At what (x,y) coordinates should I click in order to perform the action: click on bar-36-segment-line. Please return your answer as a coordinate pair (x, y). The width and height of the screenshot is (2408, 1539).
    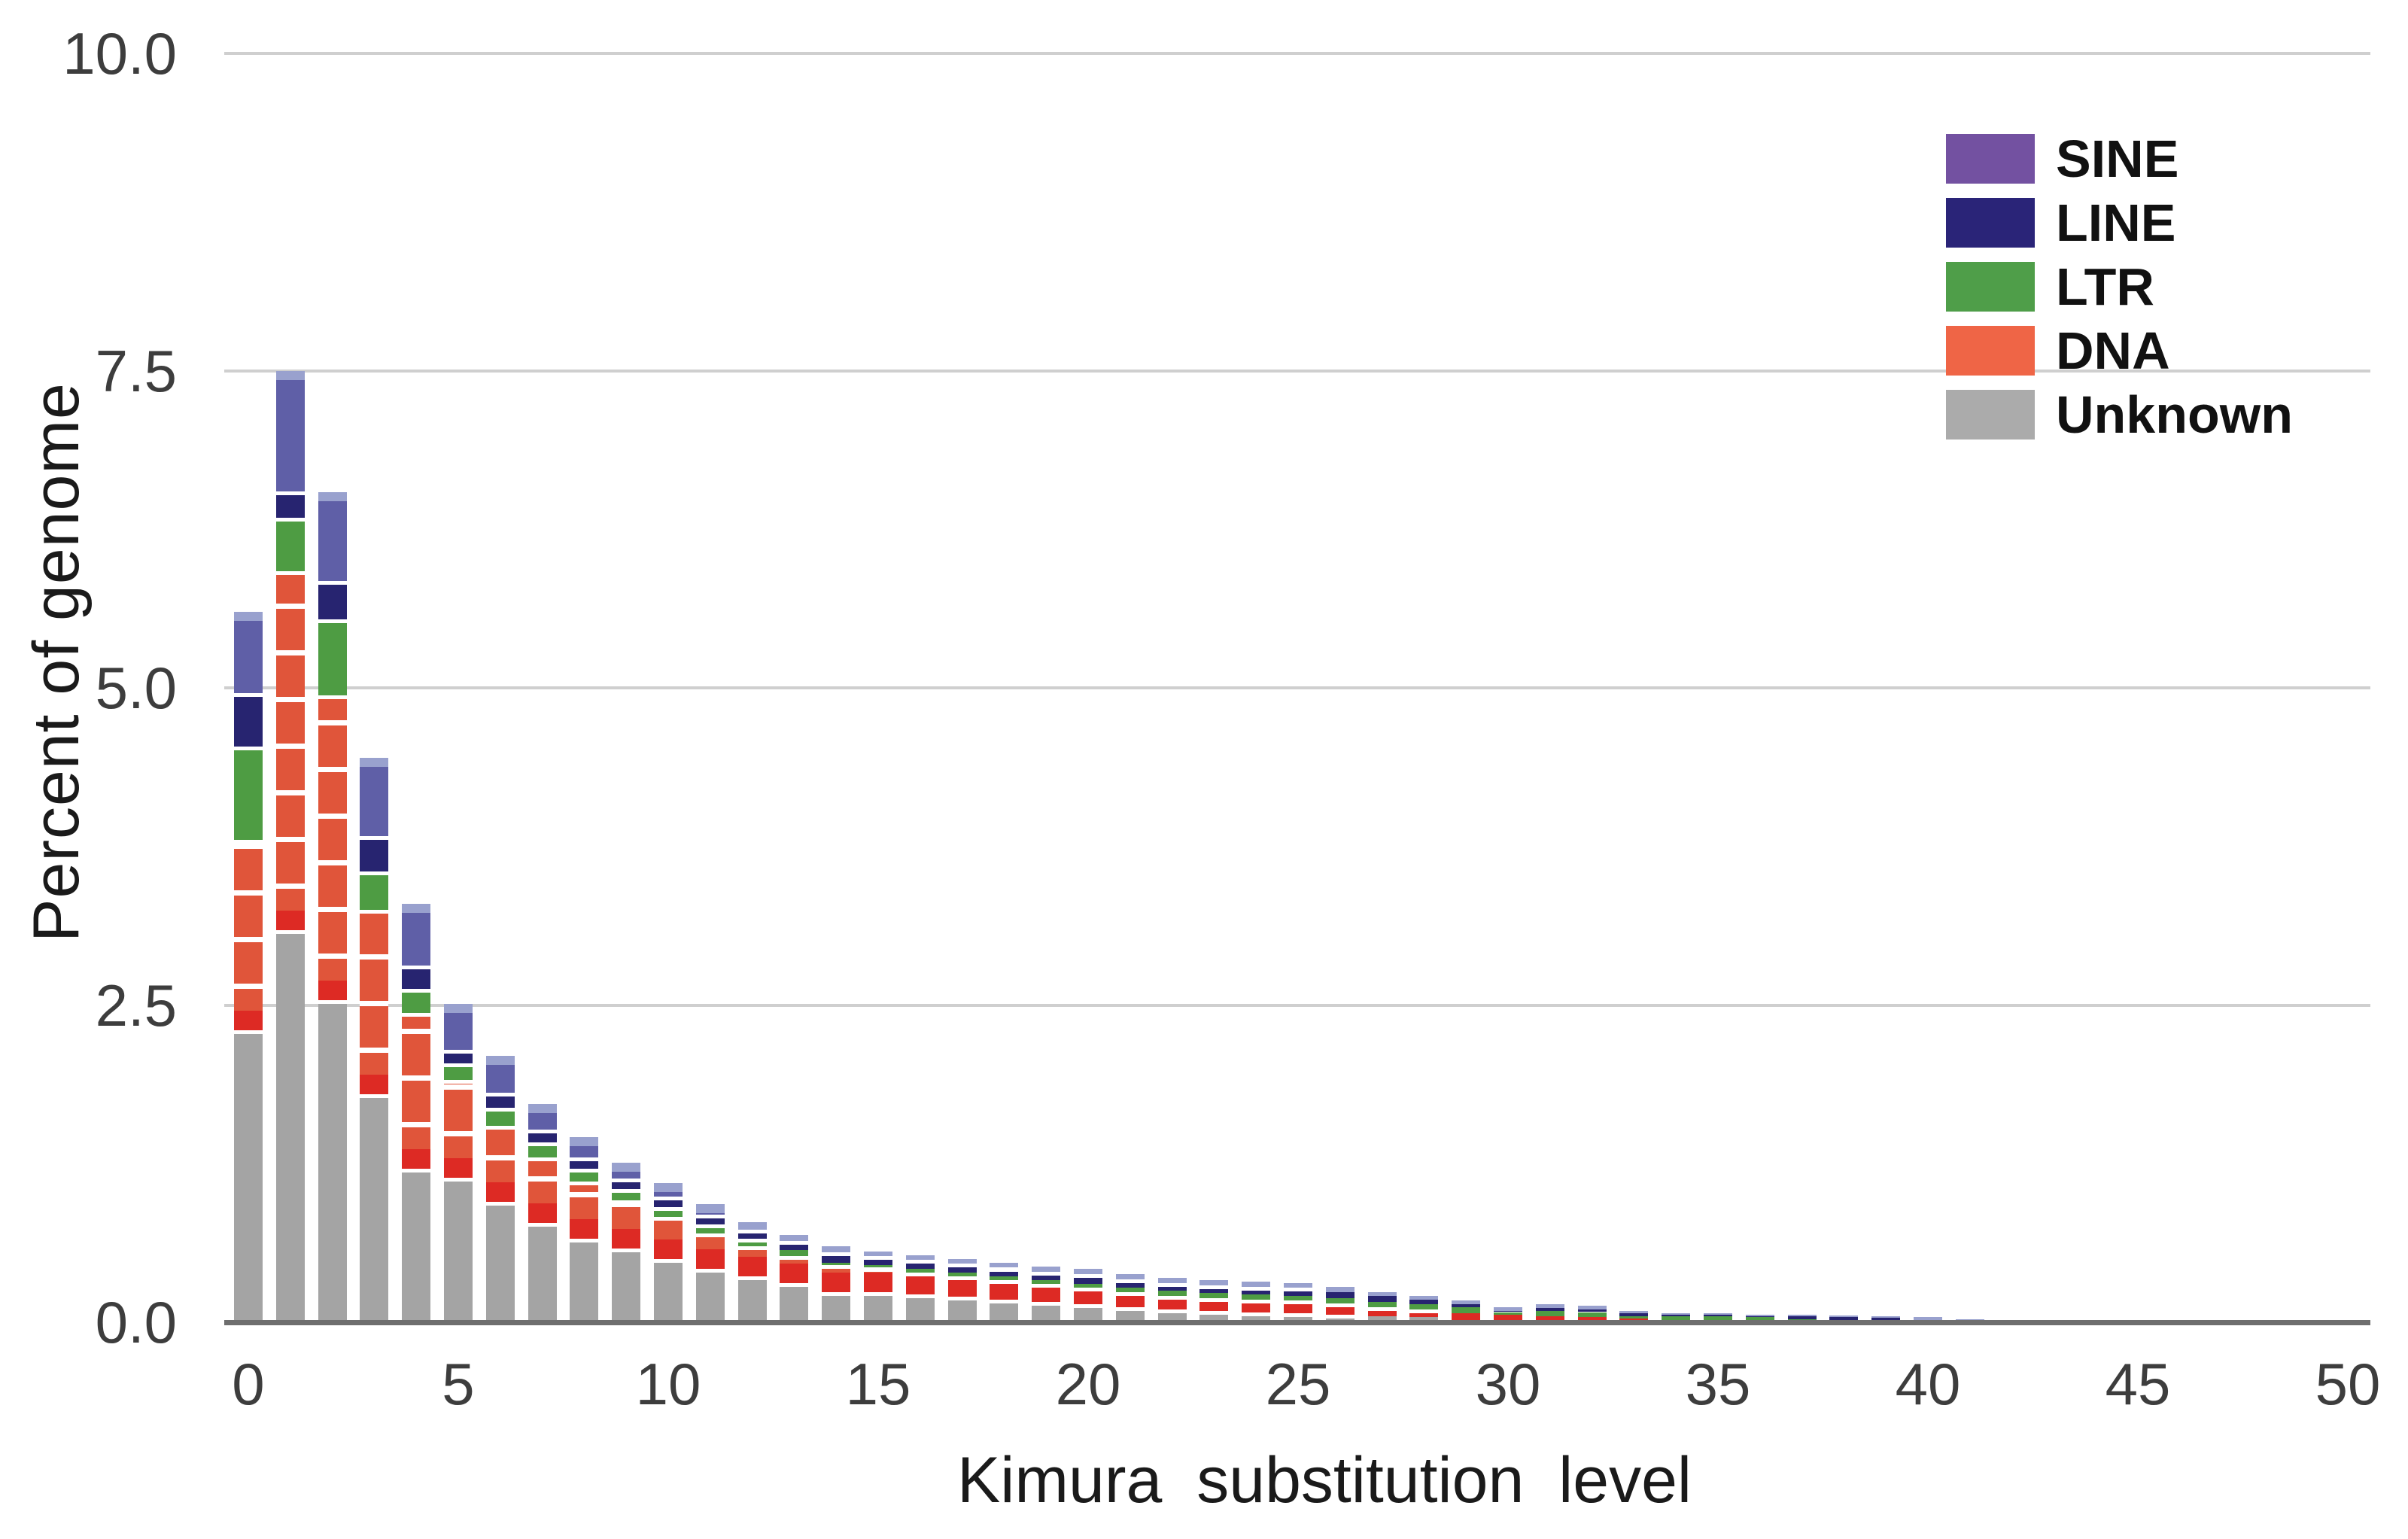
    Looking at the image, I should click on (1759, 1316).